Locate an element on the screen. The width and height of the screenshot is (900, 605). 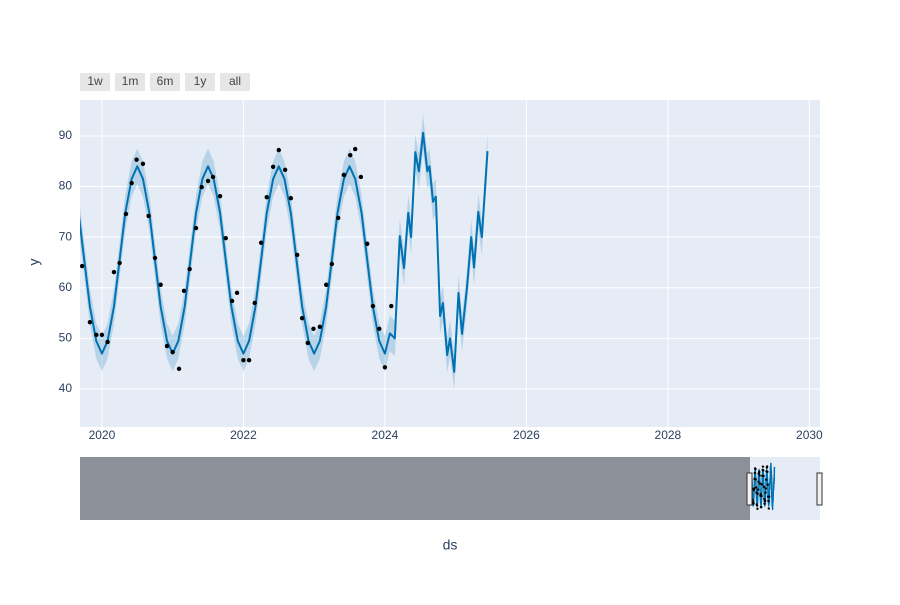
x-axis-title: ds is located at coordinates (450, 545).